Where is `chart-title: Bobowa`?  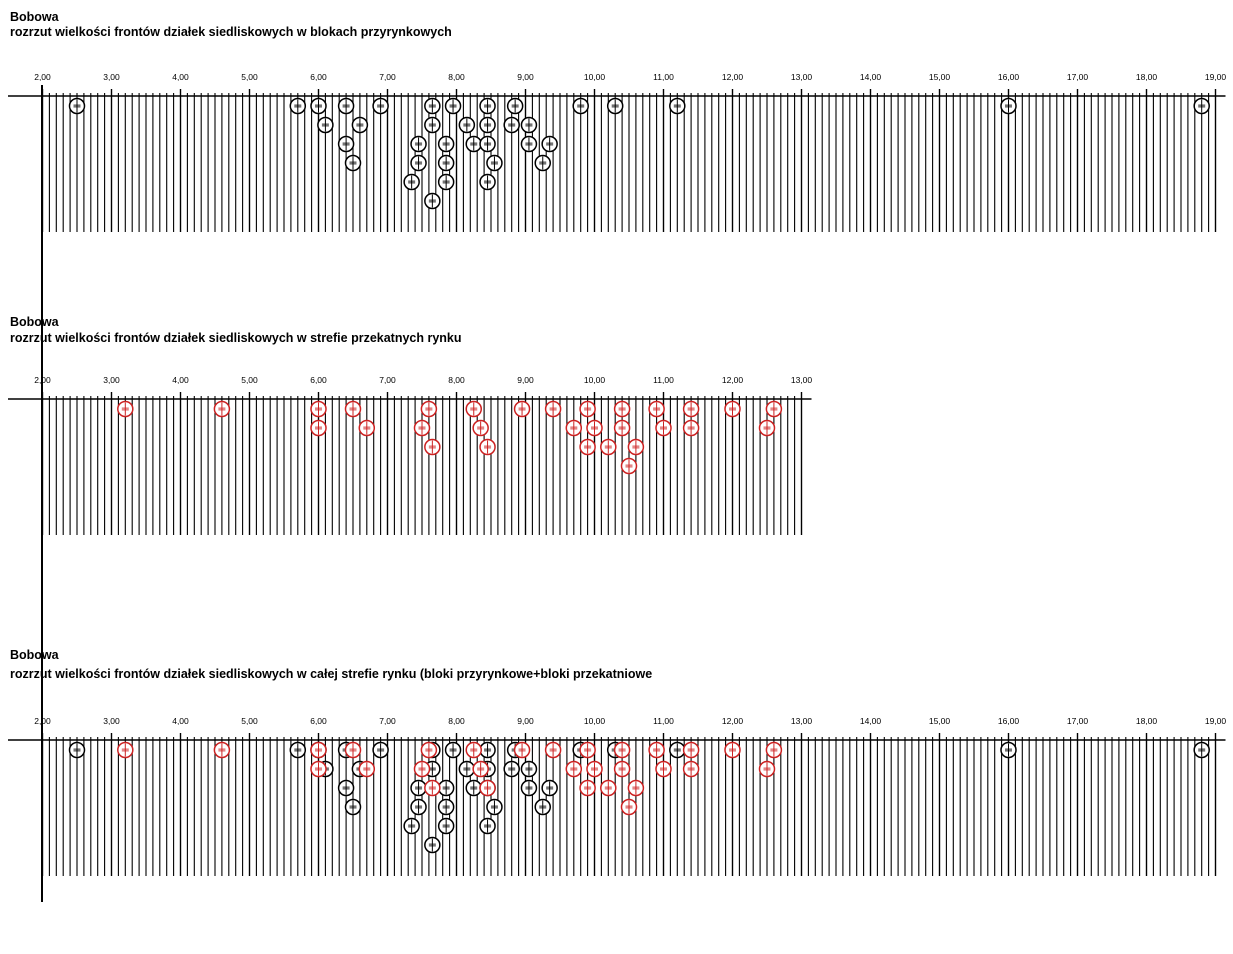 chart-title: Bobowa is located at coordinates (34, 322).